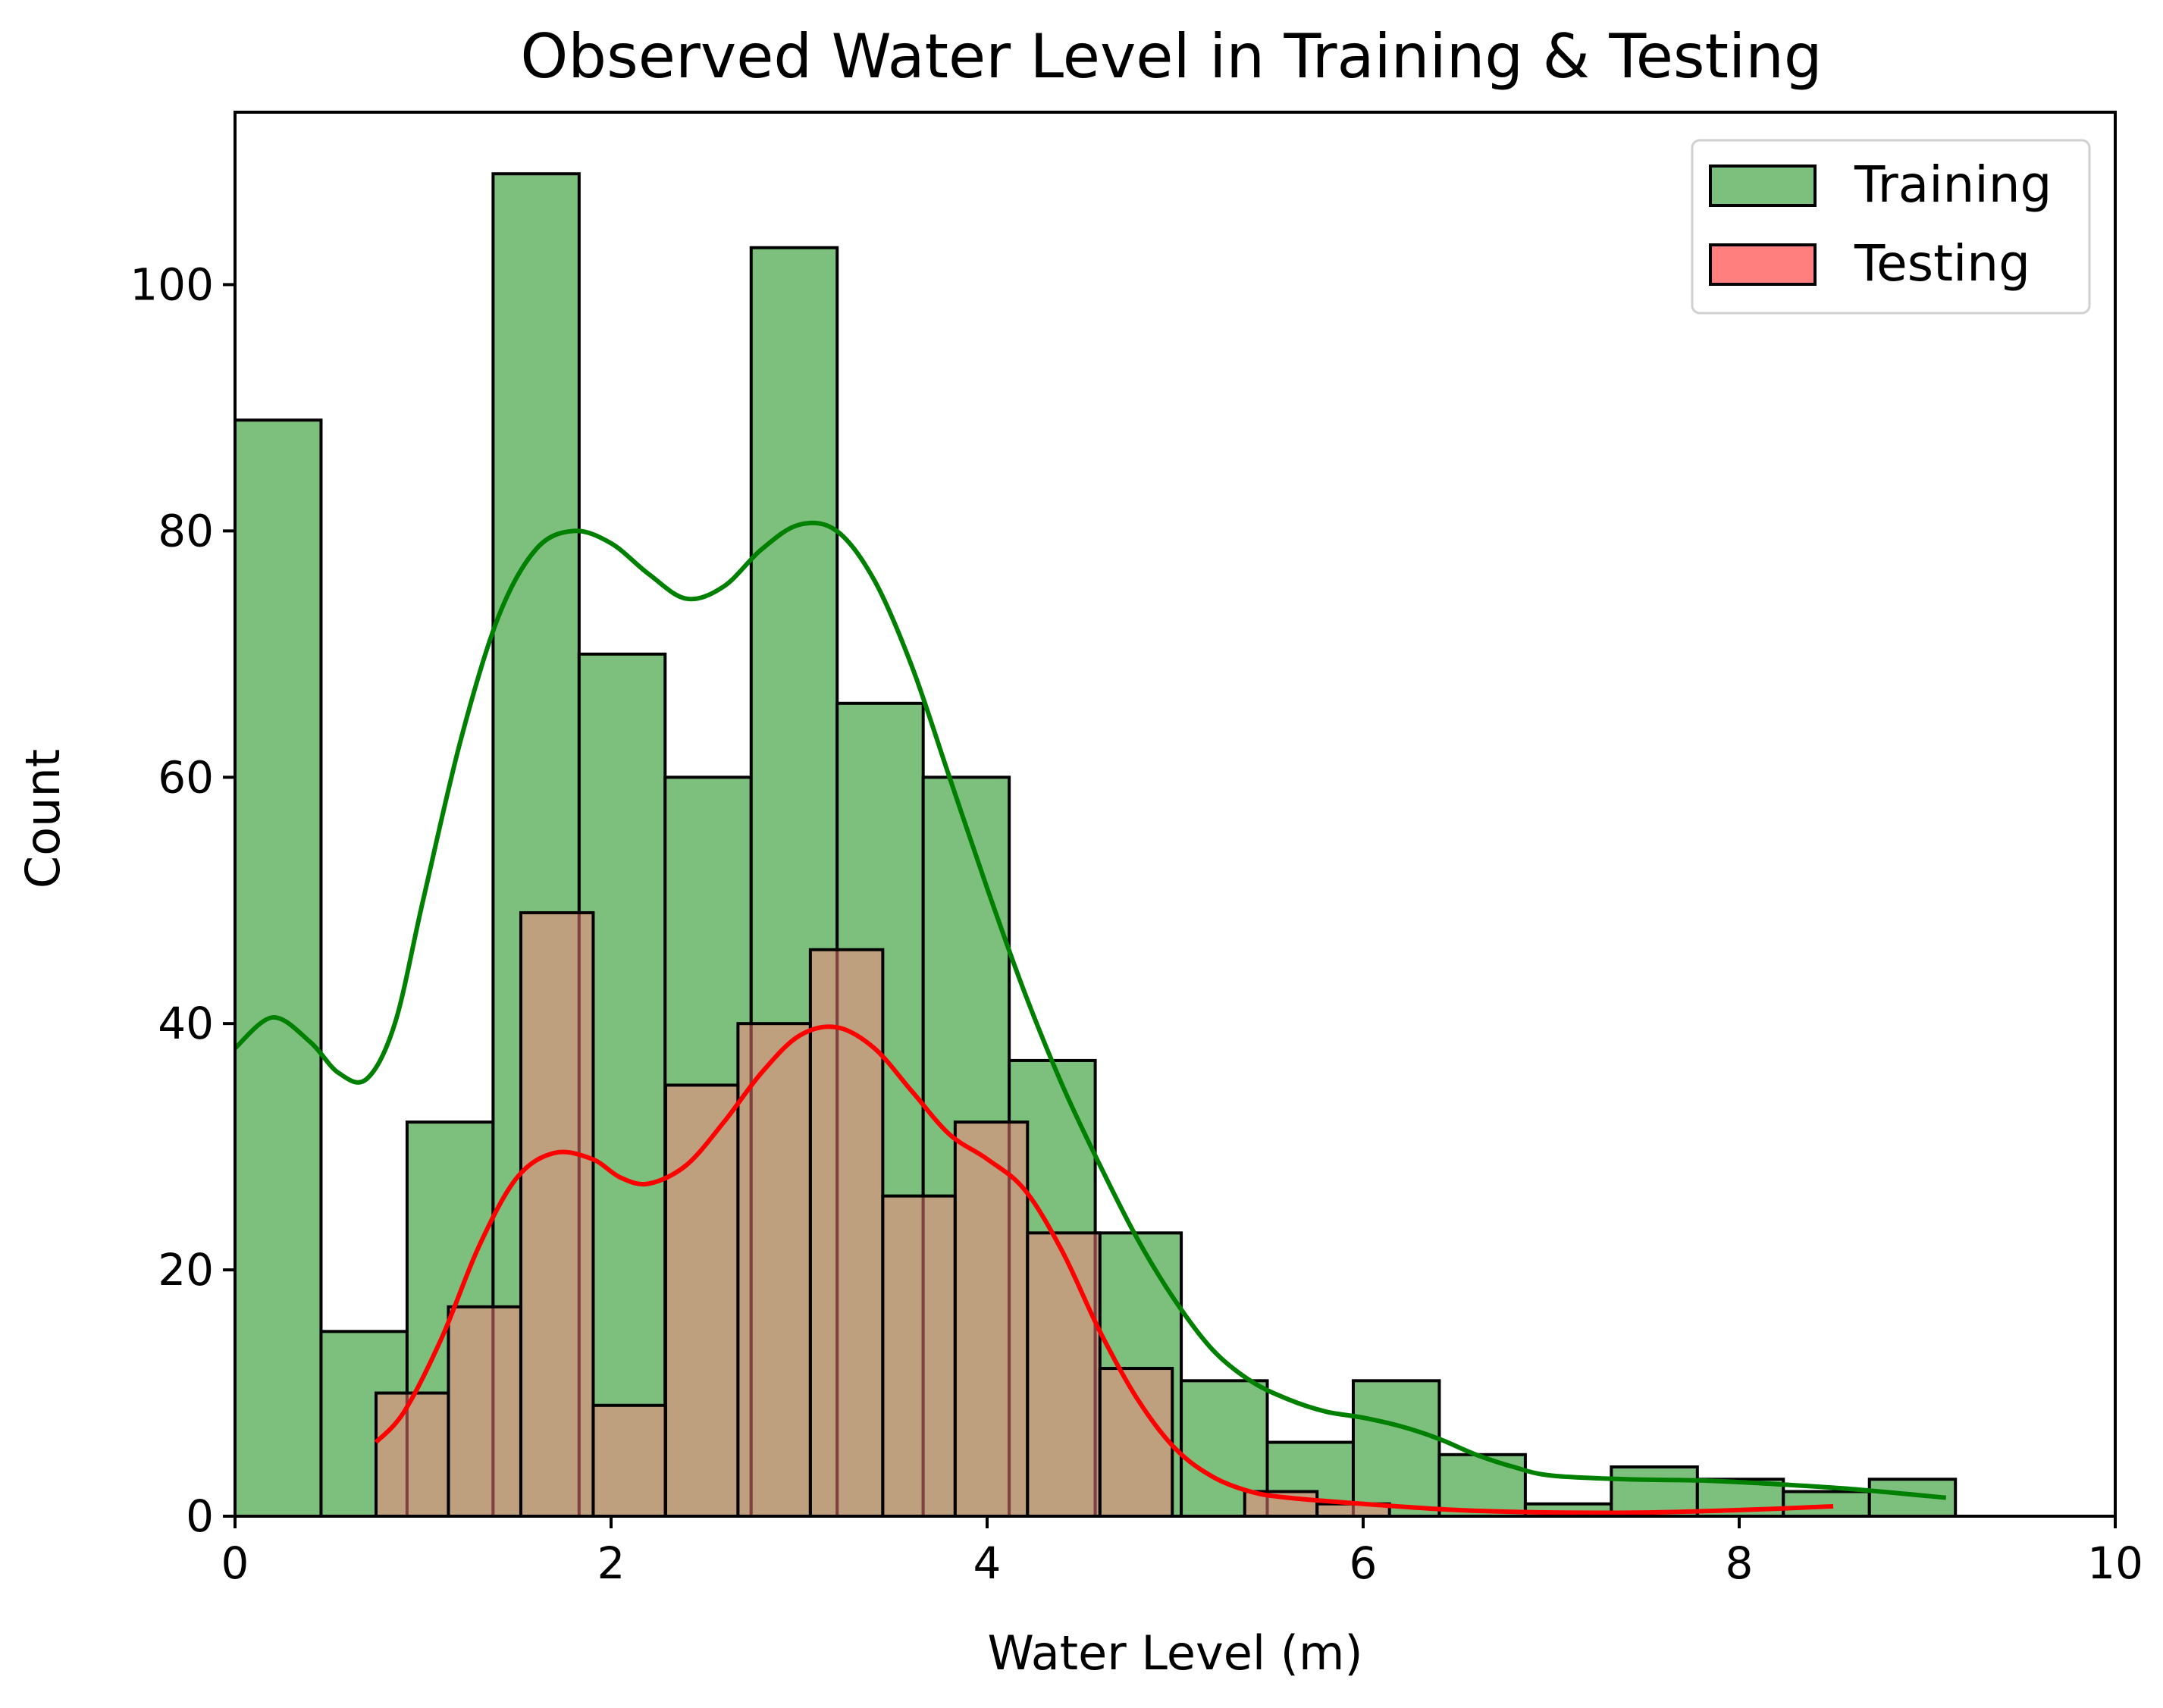 The width and height of the screenshot is (2163, 1708). Describe the element at coordinates (182, 901) in the screenshot. I see `y-axis: 0 20 40 60 80 100` at that location.